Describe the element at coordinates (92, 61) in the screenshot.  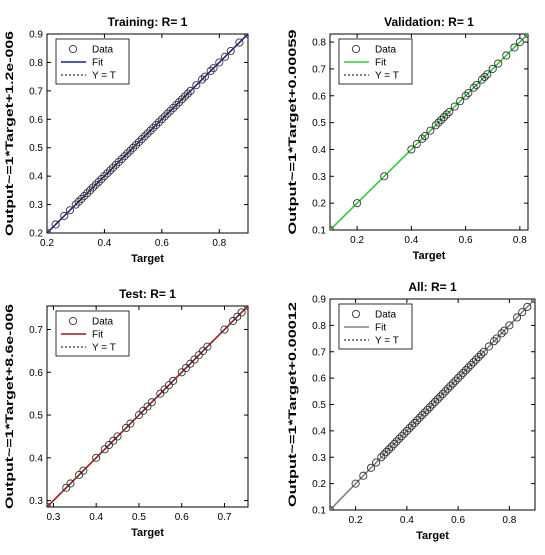
I see `legend-box` at that location.